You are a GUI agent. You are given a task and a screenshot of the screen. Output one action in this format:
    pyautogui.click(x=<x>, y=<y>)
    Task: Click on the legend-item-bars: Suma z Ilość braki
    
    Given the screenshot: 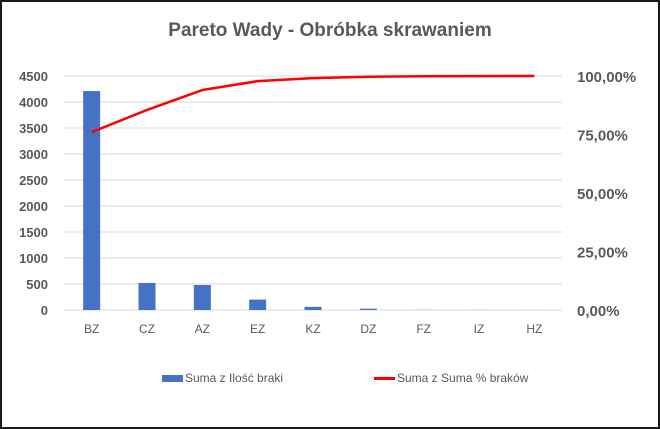 What is the action you would take?
    pyautogui.click(x=222, y=378)
    